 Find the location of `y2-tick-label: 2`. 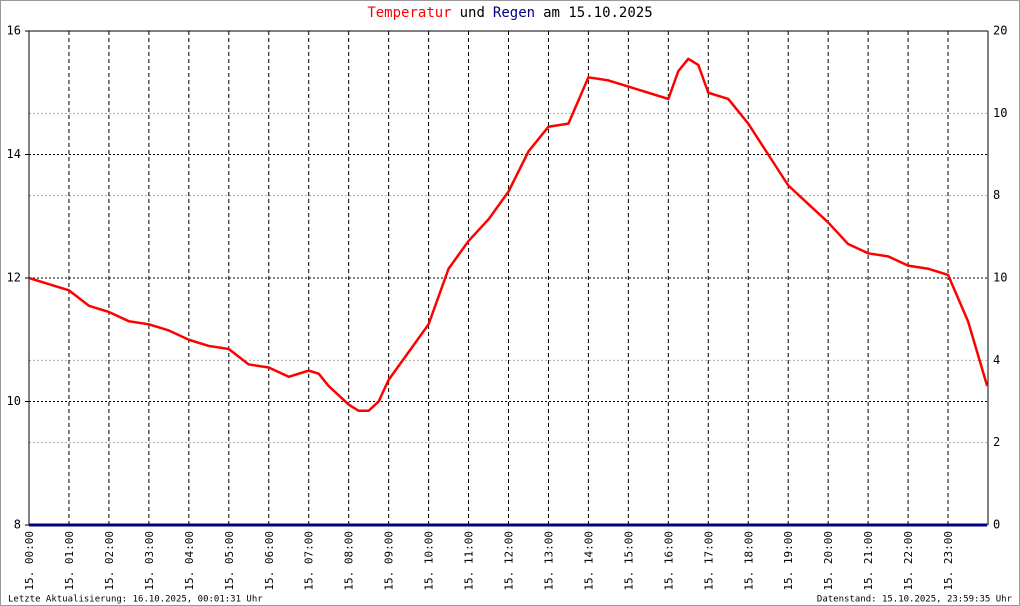

y2-tick-label: 2 is located at coordinates (996, 442).